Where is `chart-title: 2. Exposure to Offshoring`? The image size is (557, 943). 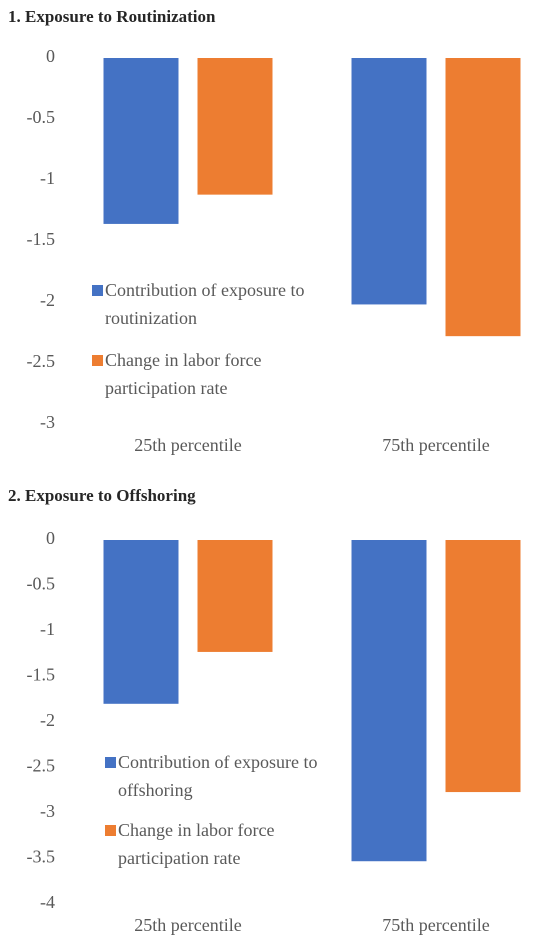 chart-title: 2. Exposure to Offshoring is located at coordinates (102, 495).